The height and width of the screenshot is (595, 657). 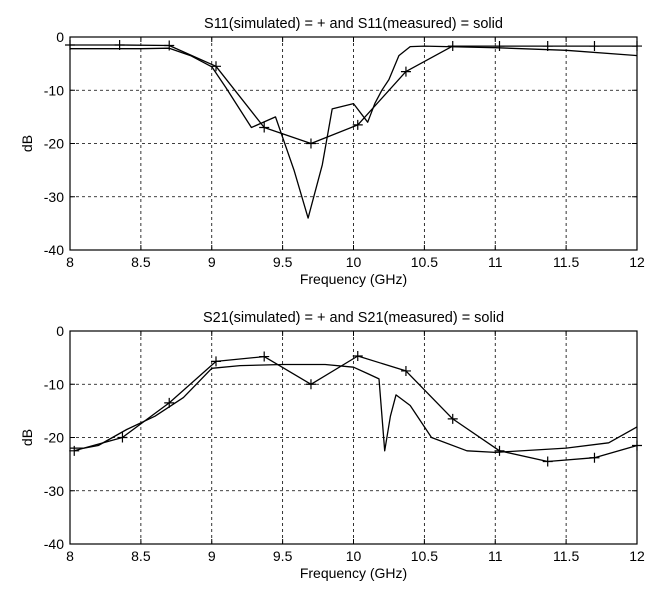 What do you see at coordinates (54, 90) in the screenshot?
I see `s11-ytick-label: -10` at bounding box center [54, 90].